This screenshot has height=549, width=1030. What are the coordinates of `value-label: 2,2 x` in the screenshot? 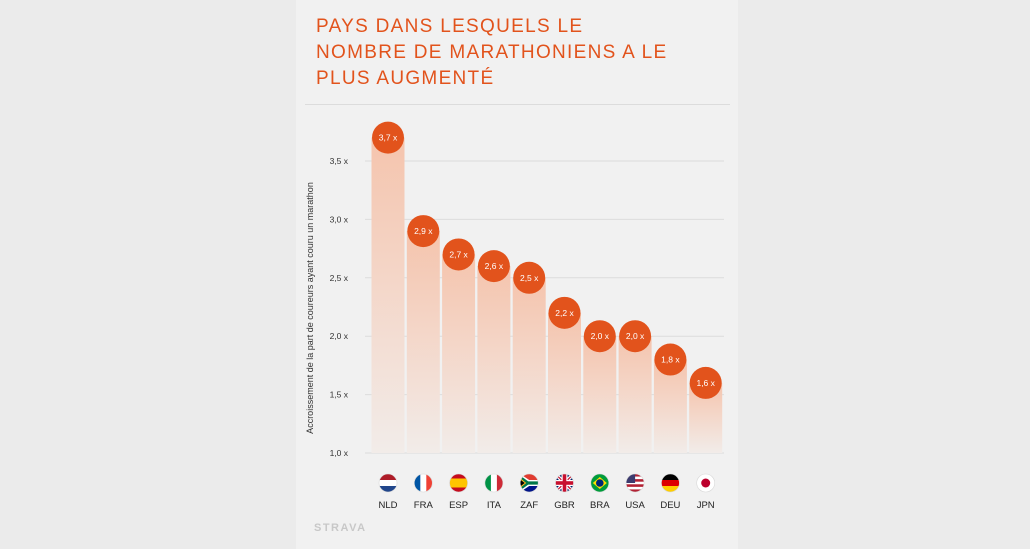 It's located at (564, 313).